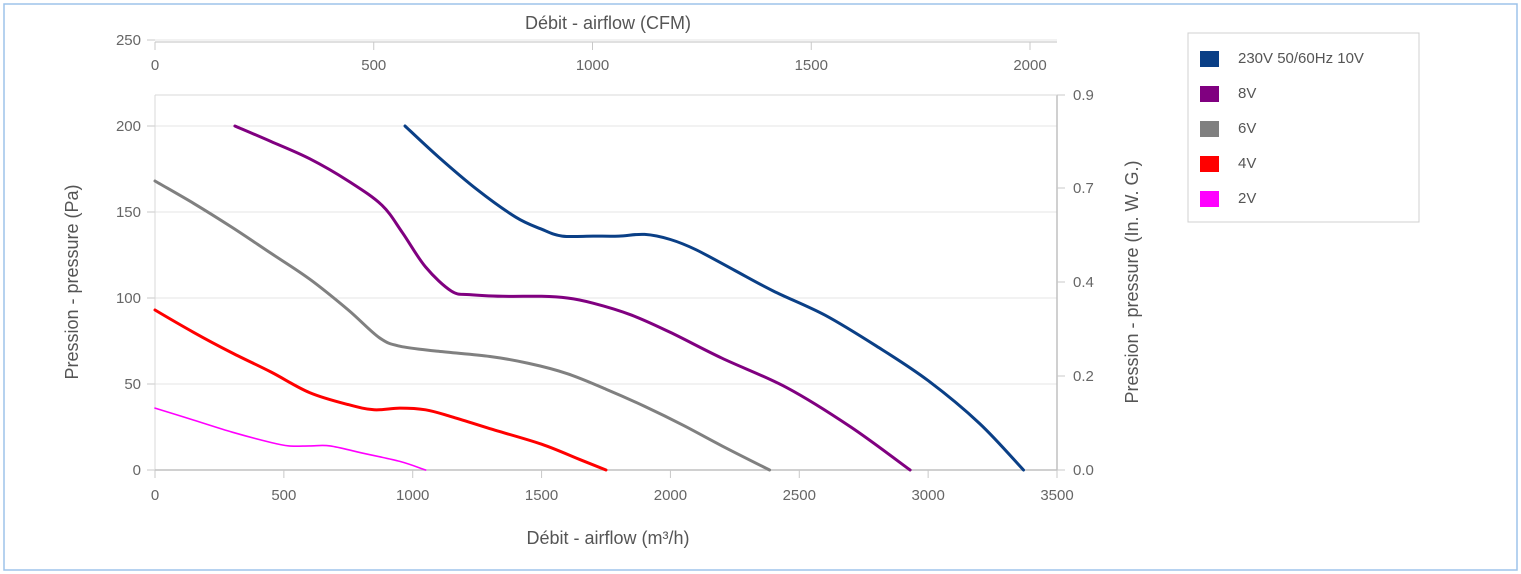 This screenshot has width=1521, height=574. I want to click on legend-label: 2V, so click(1247, 198).